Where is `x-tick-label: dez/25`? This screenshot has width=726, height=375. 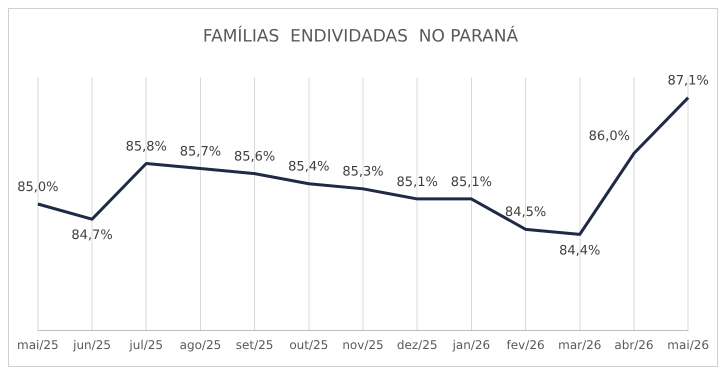 x-tick-label: dez/25 is located at coordinates (417, 345).